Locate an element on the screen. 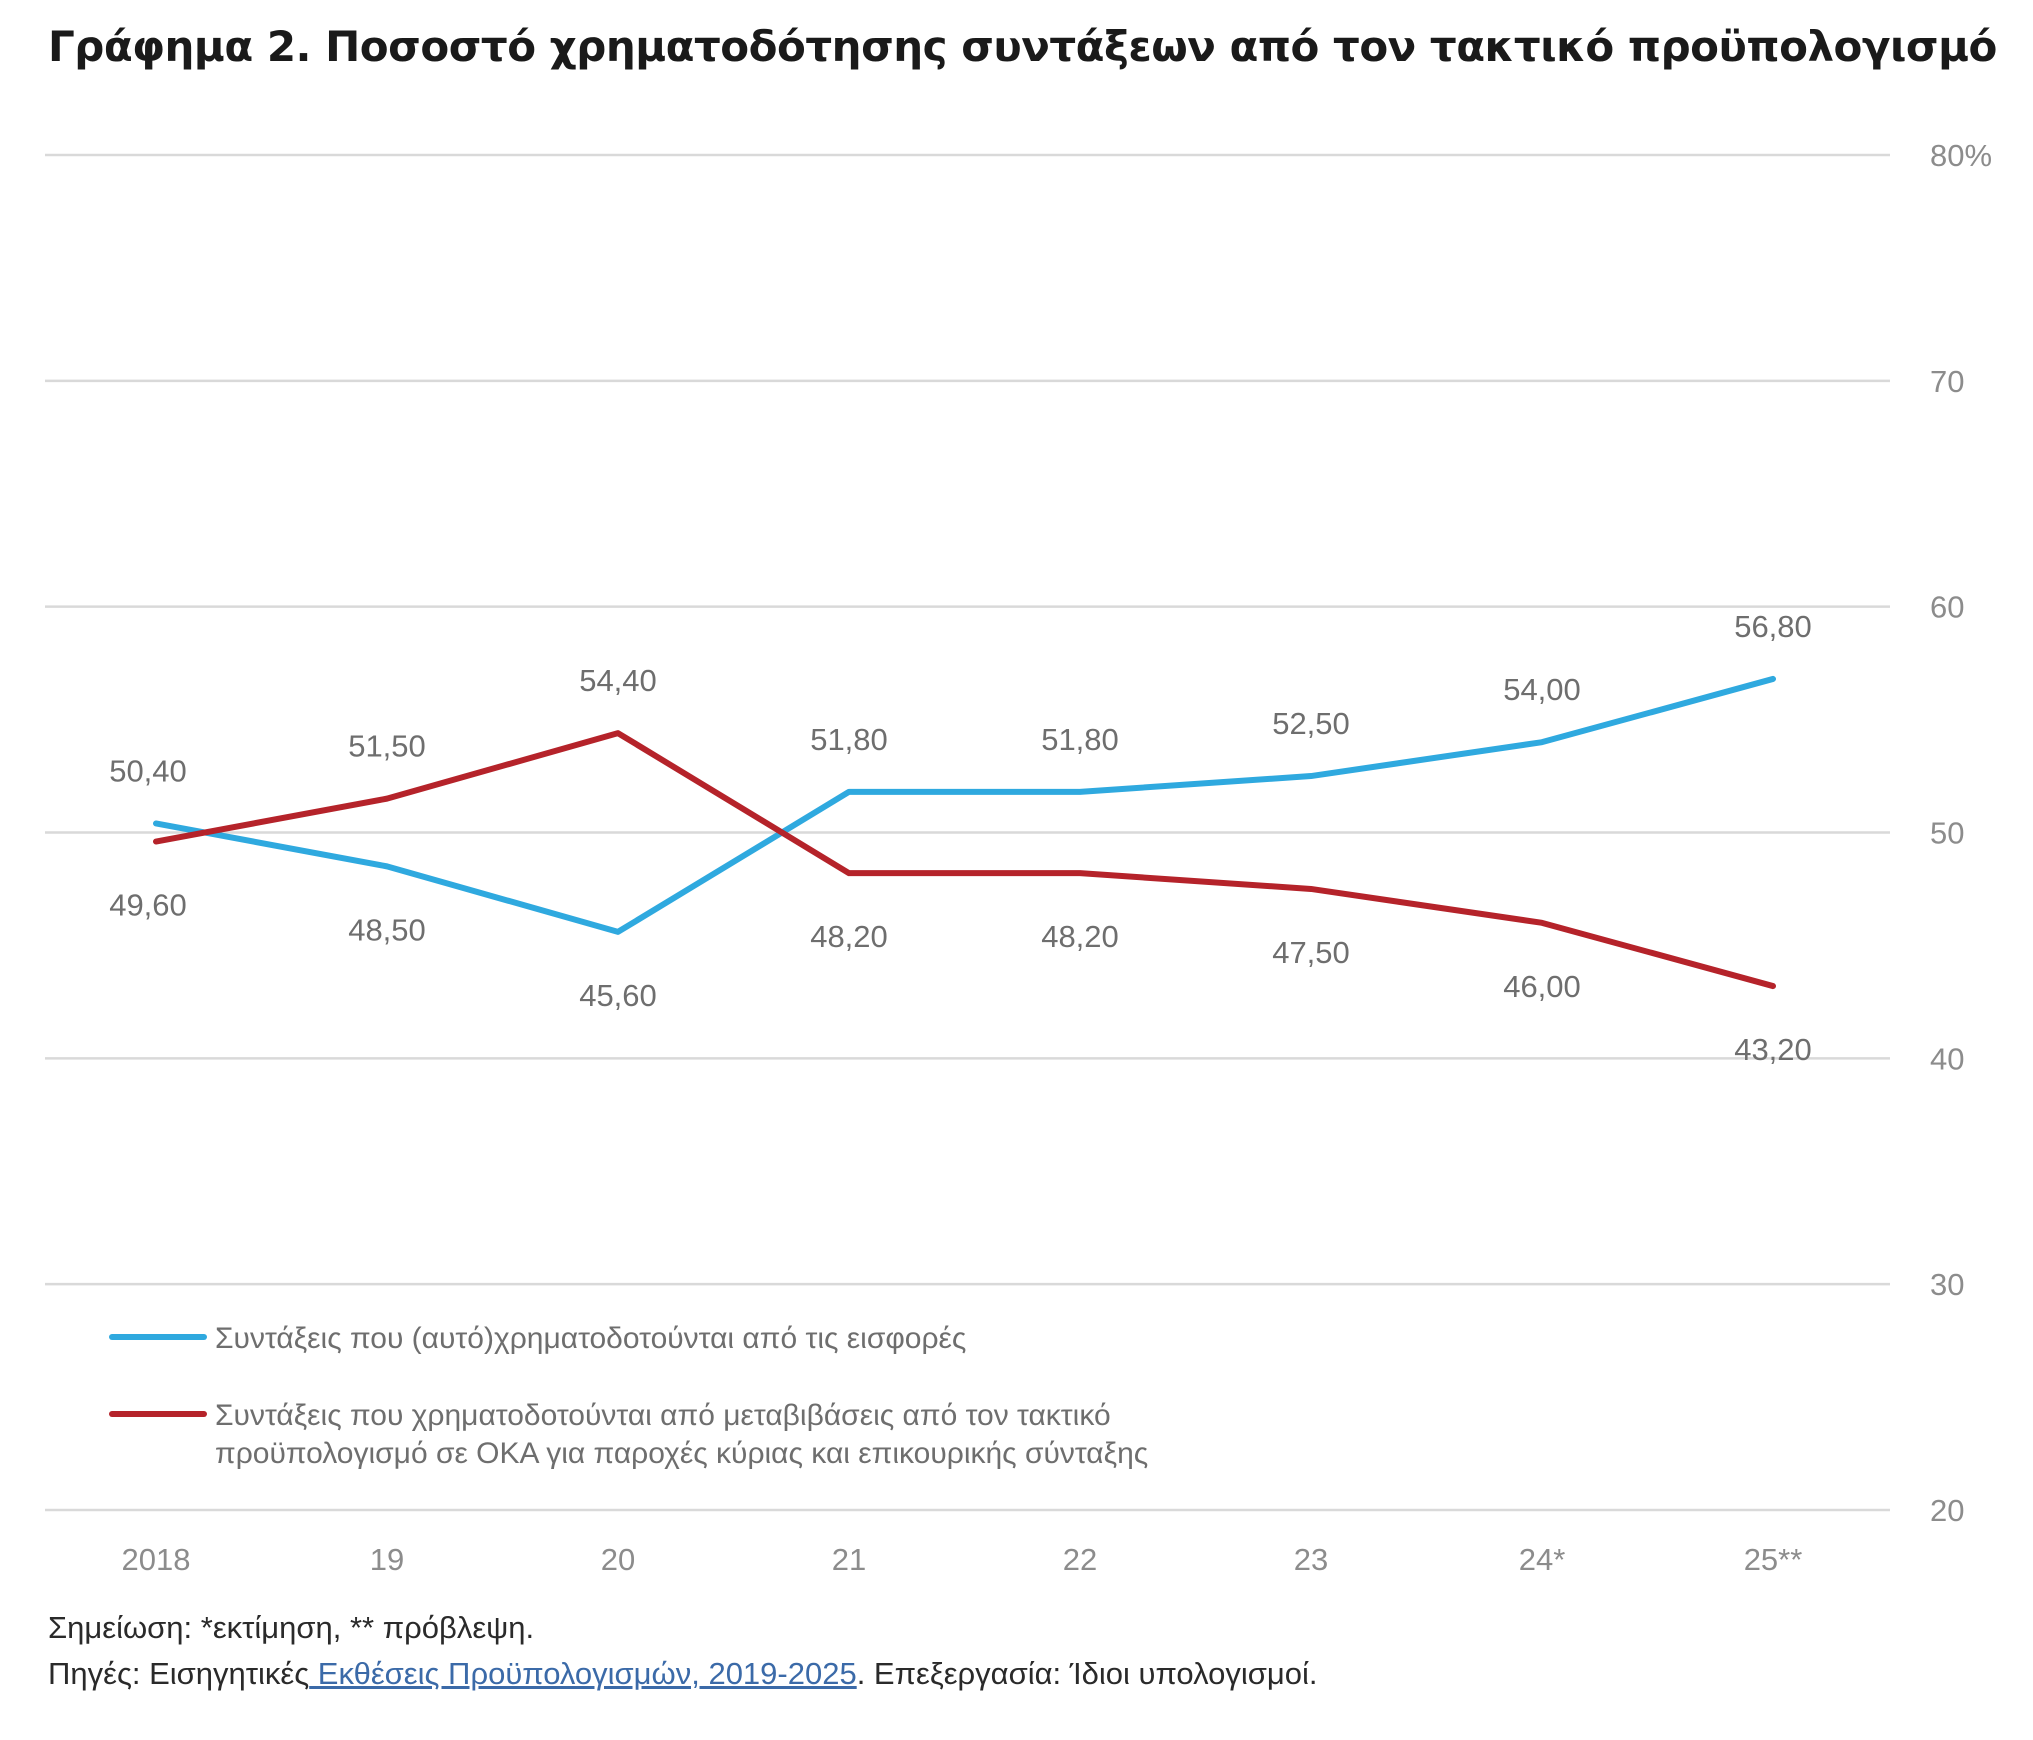 The width and height of the screenshot is (2033, 1740). x-tick-label: 25** is located at coordinates (1773, 1559).